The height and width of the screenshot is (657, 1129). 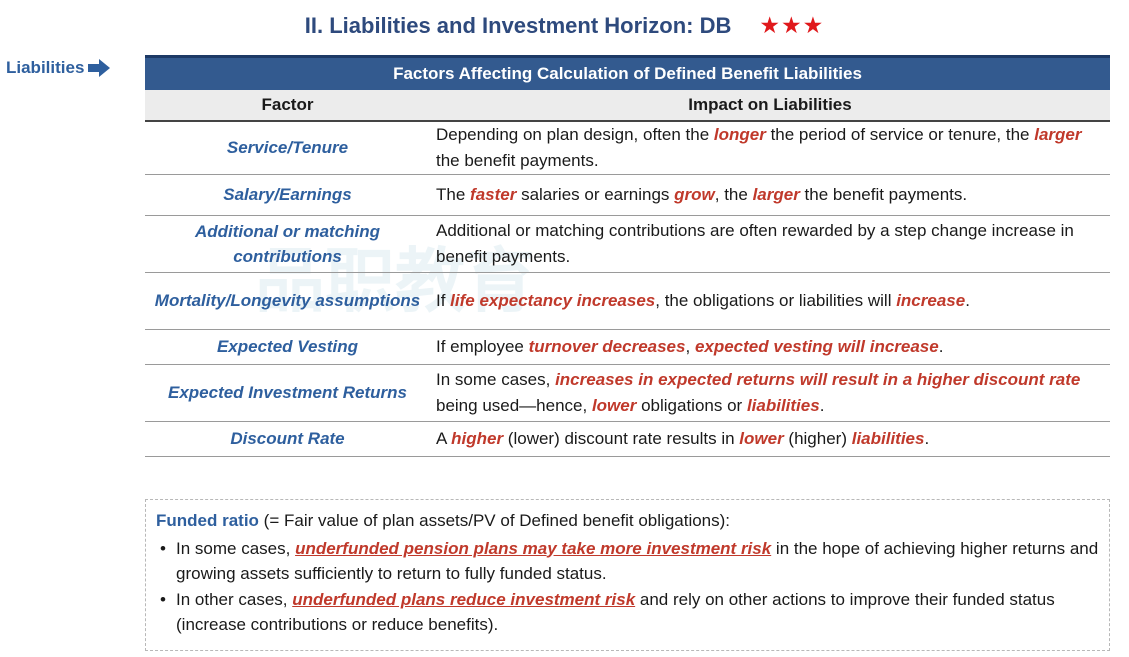 What do you see at coordinates (621, 438) in the screenshot?
I see `impact-text: (lower) discount rate results in` at bounding box center [621, 438].